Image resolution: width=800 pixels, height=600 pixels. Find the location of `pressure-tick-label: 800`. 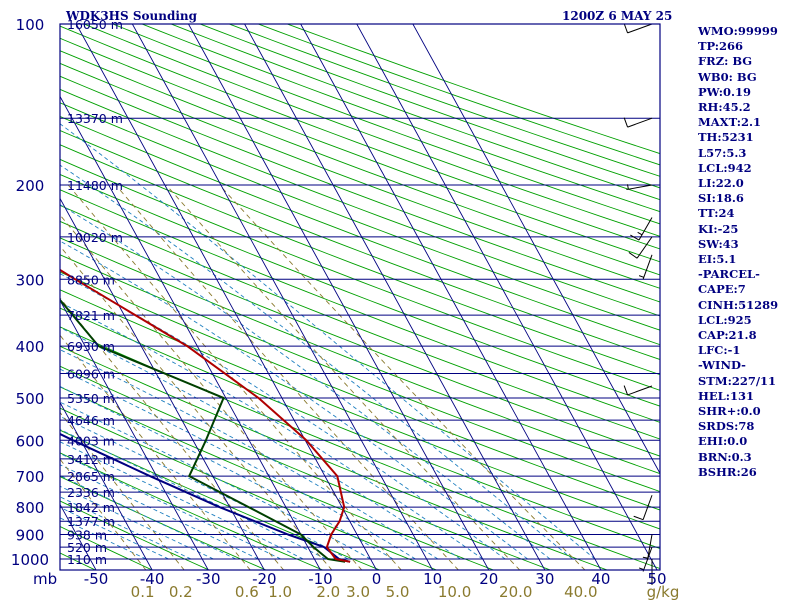

pressure-tick-label: 800 is located at coordinates (30, 508).